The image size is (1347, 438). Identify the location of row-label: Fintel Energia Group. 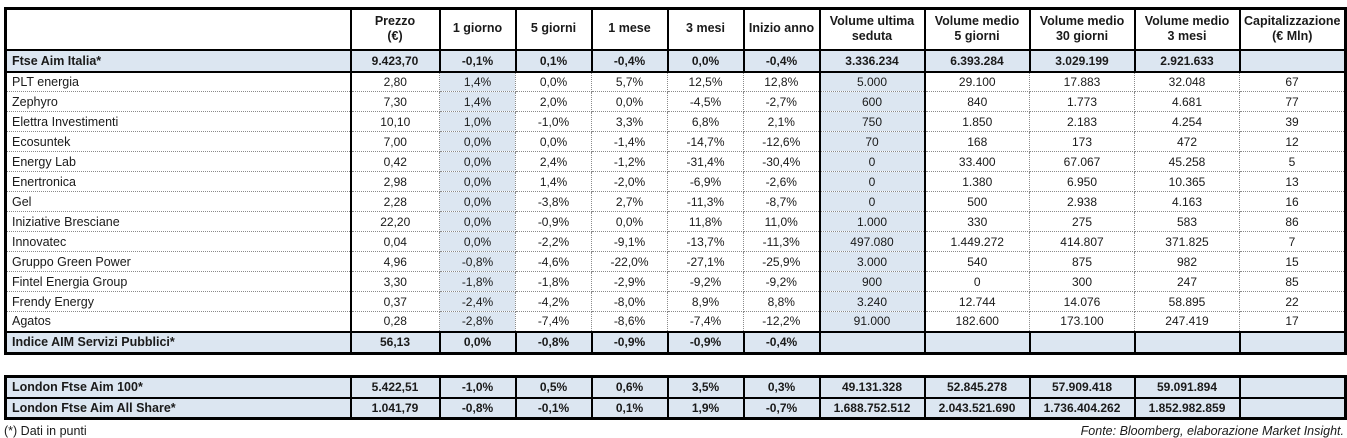
(178, 281).